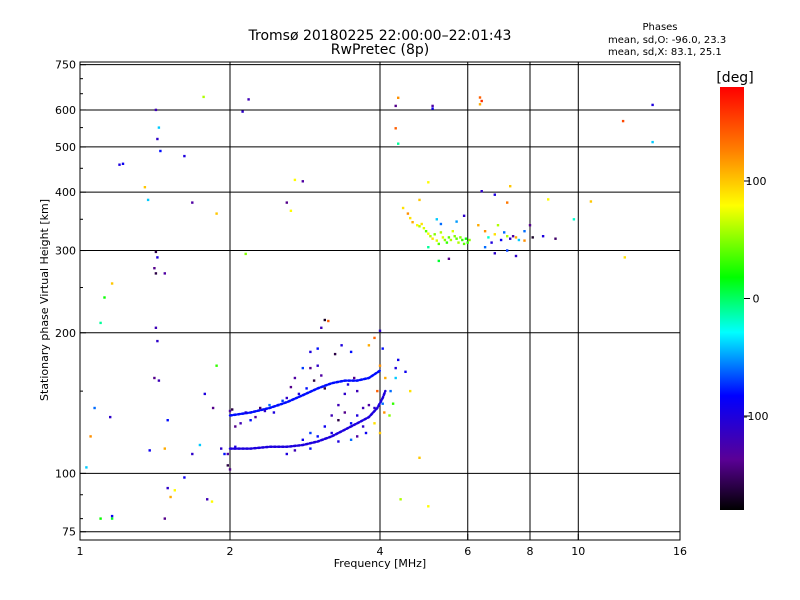 The width and height of the screenshot is (800, 600). Describe the element at coordinates (65, 333) in the screenshot. I see `y-tick-label: 200` at that location.